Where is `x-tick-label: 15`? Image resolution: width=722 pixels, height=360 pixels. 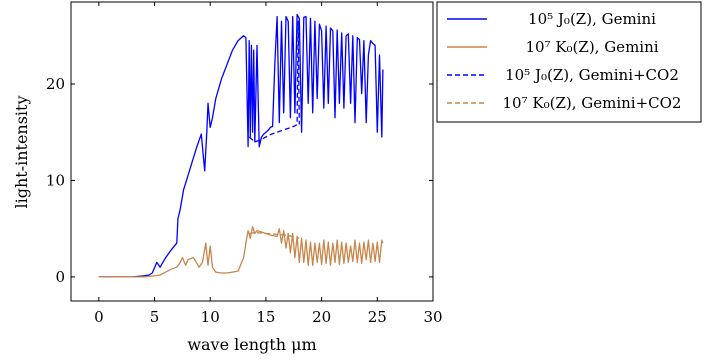
x-tick-label: 15 is located at coordinates (265, 317).